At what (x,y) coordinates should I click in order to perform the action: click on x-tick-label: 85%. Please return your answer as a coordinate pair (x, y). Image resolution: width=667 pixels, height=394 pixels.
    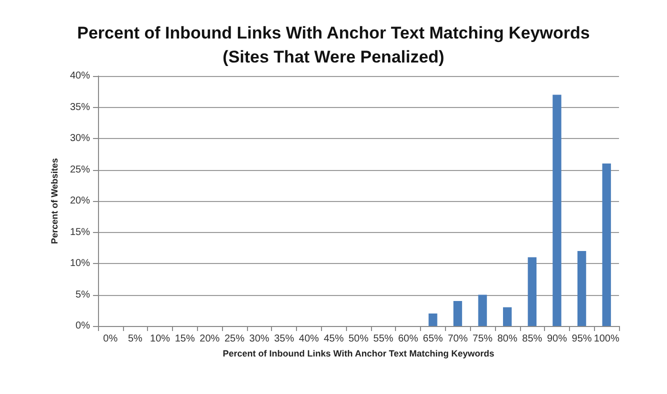
    Looking at the image, I should click on (532, 339).